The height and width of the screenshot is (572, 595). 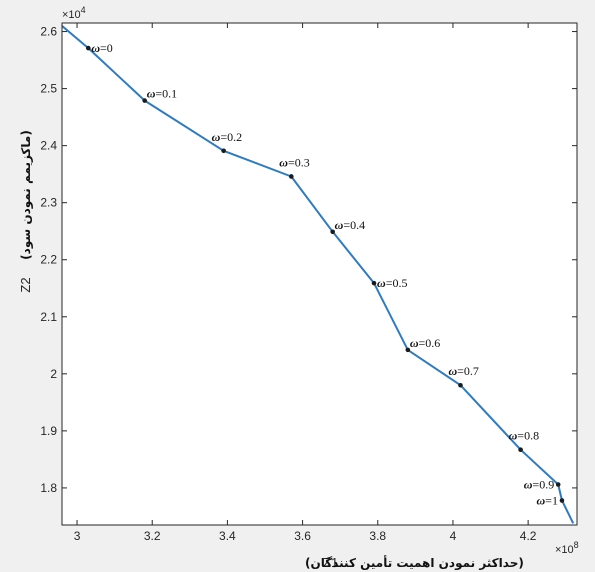 I want to click on y-tick-label: 2.1, so click(x=48, y=317).